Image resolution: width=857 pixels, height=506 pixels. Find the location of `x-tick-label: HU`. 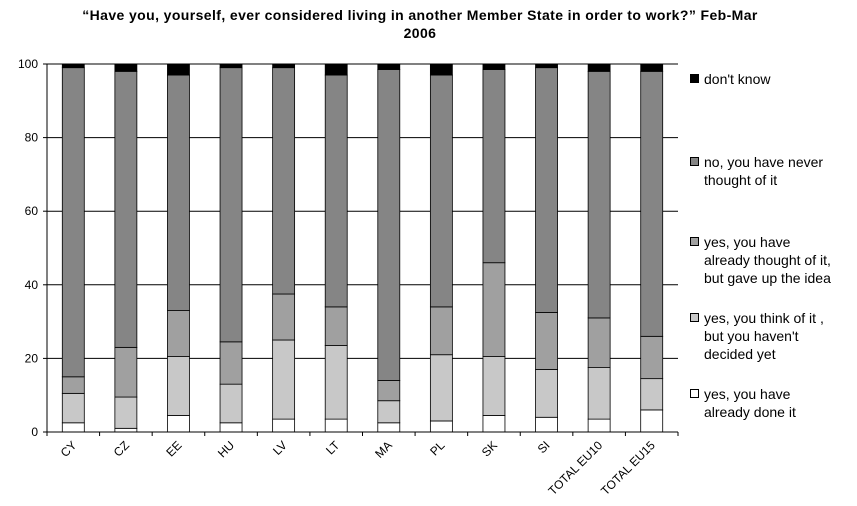

x-tick-label: HU is located at coordinates (226, 449).